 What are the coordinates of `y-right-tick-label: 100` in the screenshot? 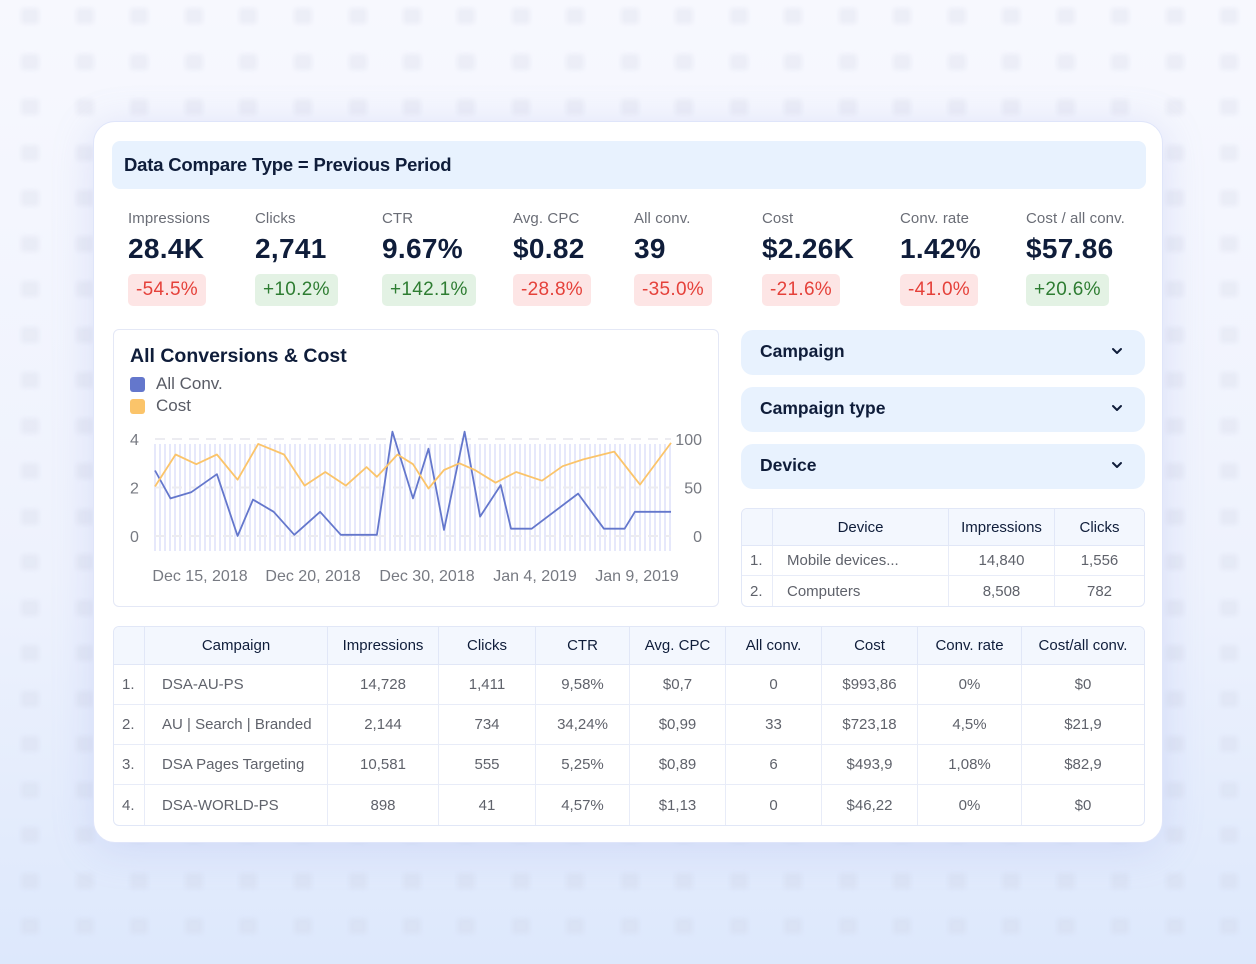 It's located at (688, 440).